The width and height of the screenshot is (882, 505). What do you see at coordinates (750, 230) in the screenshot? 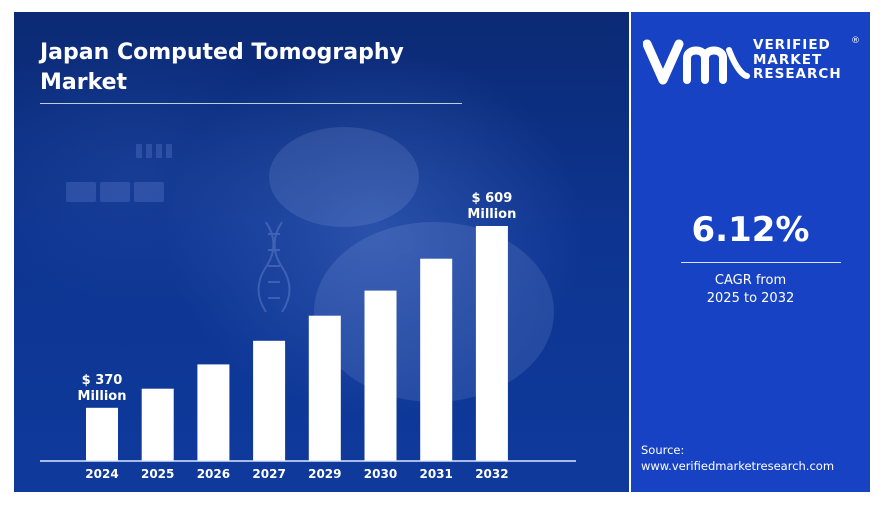
I see `cagr-value: 6.12%` at bounding box center [750, 230].